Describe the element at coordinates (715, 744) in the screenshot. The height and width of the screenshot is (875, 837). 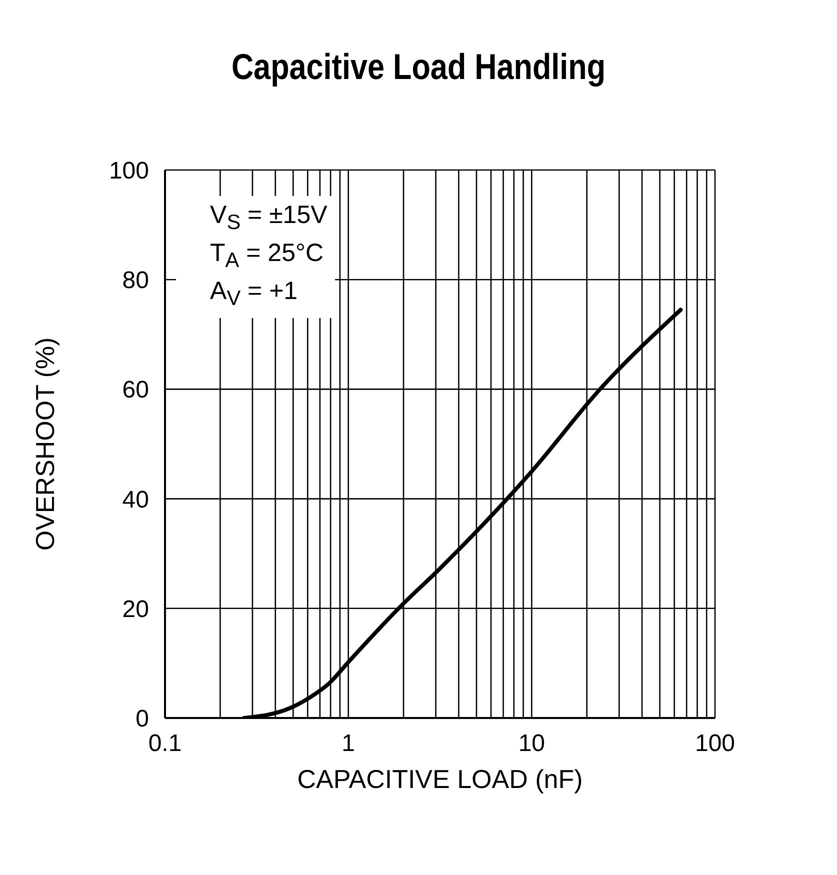
I see `x-tick-label: 100` at that location.